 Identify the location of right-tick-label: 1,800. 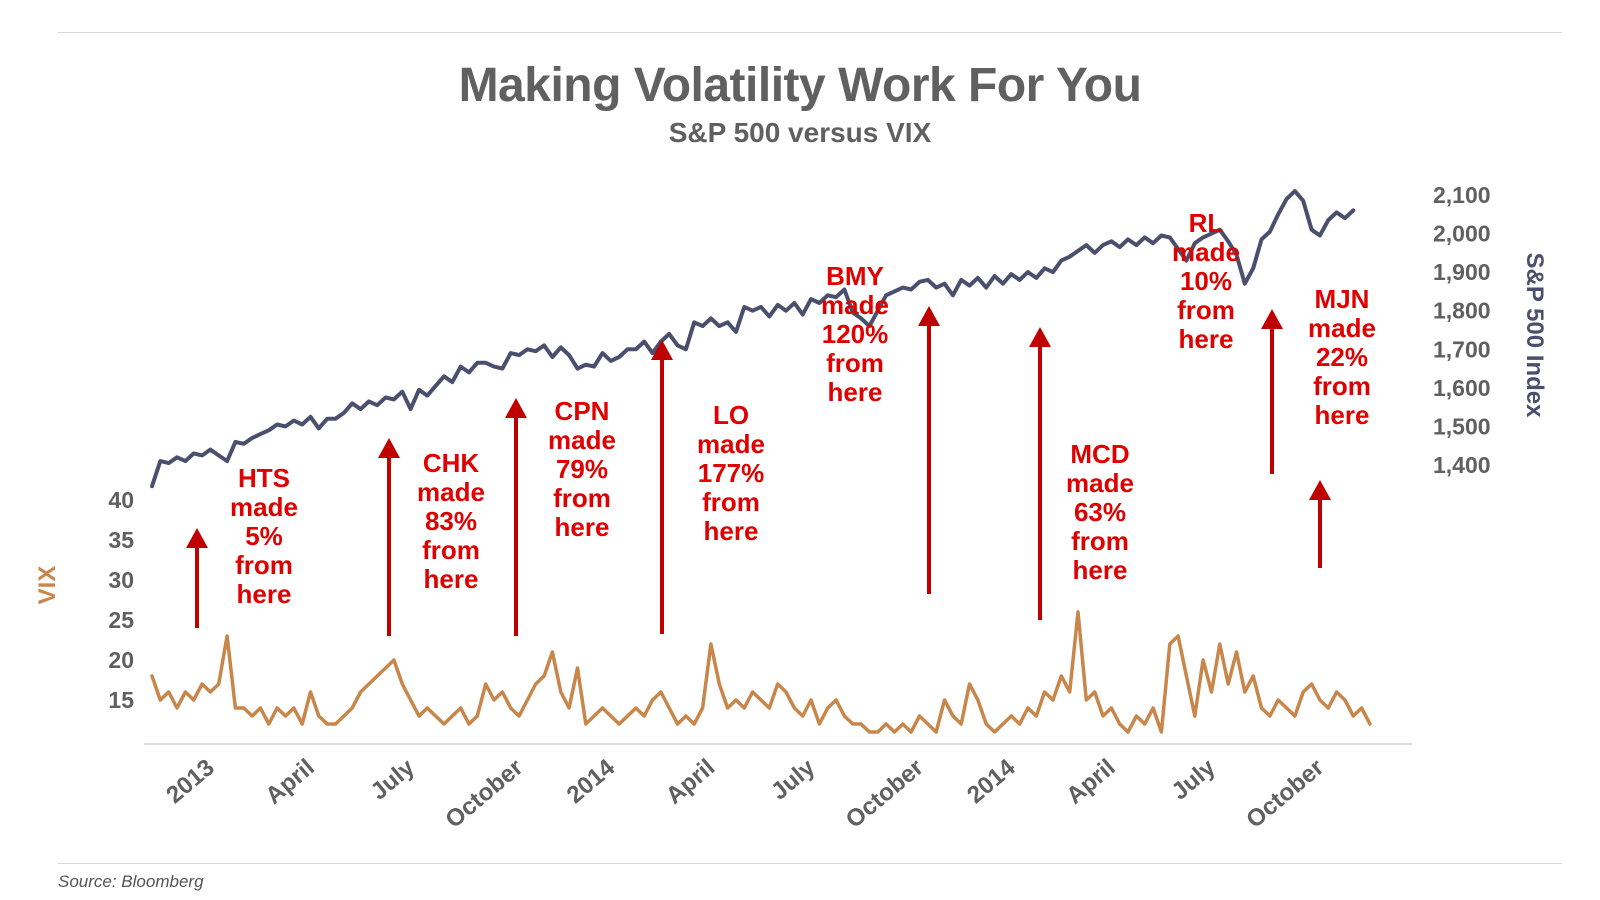
(1462, 311).